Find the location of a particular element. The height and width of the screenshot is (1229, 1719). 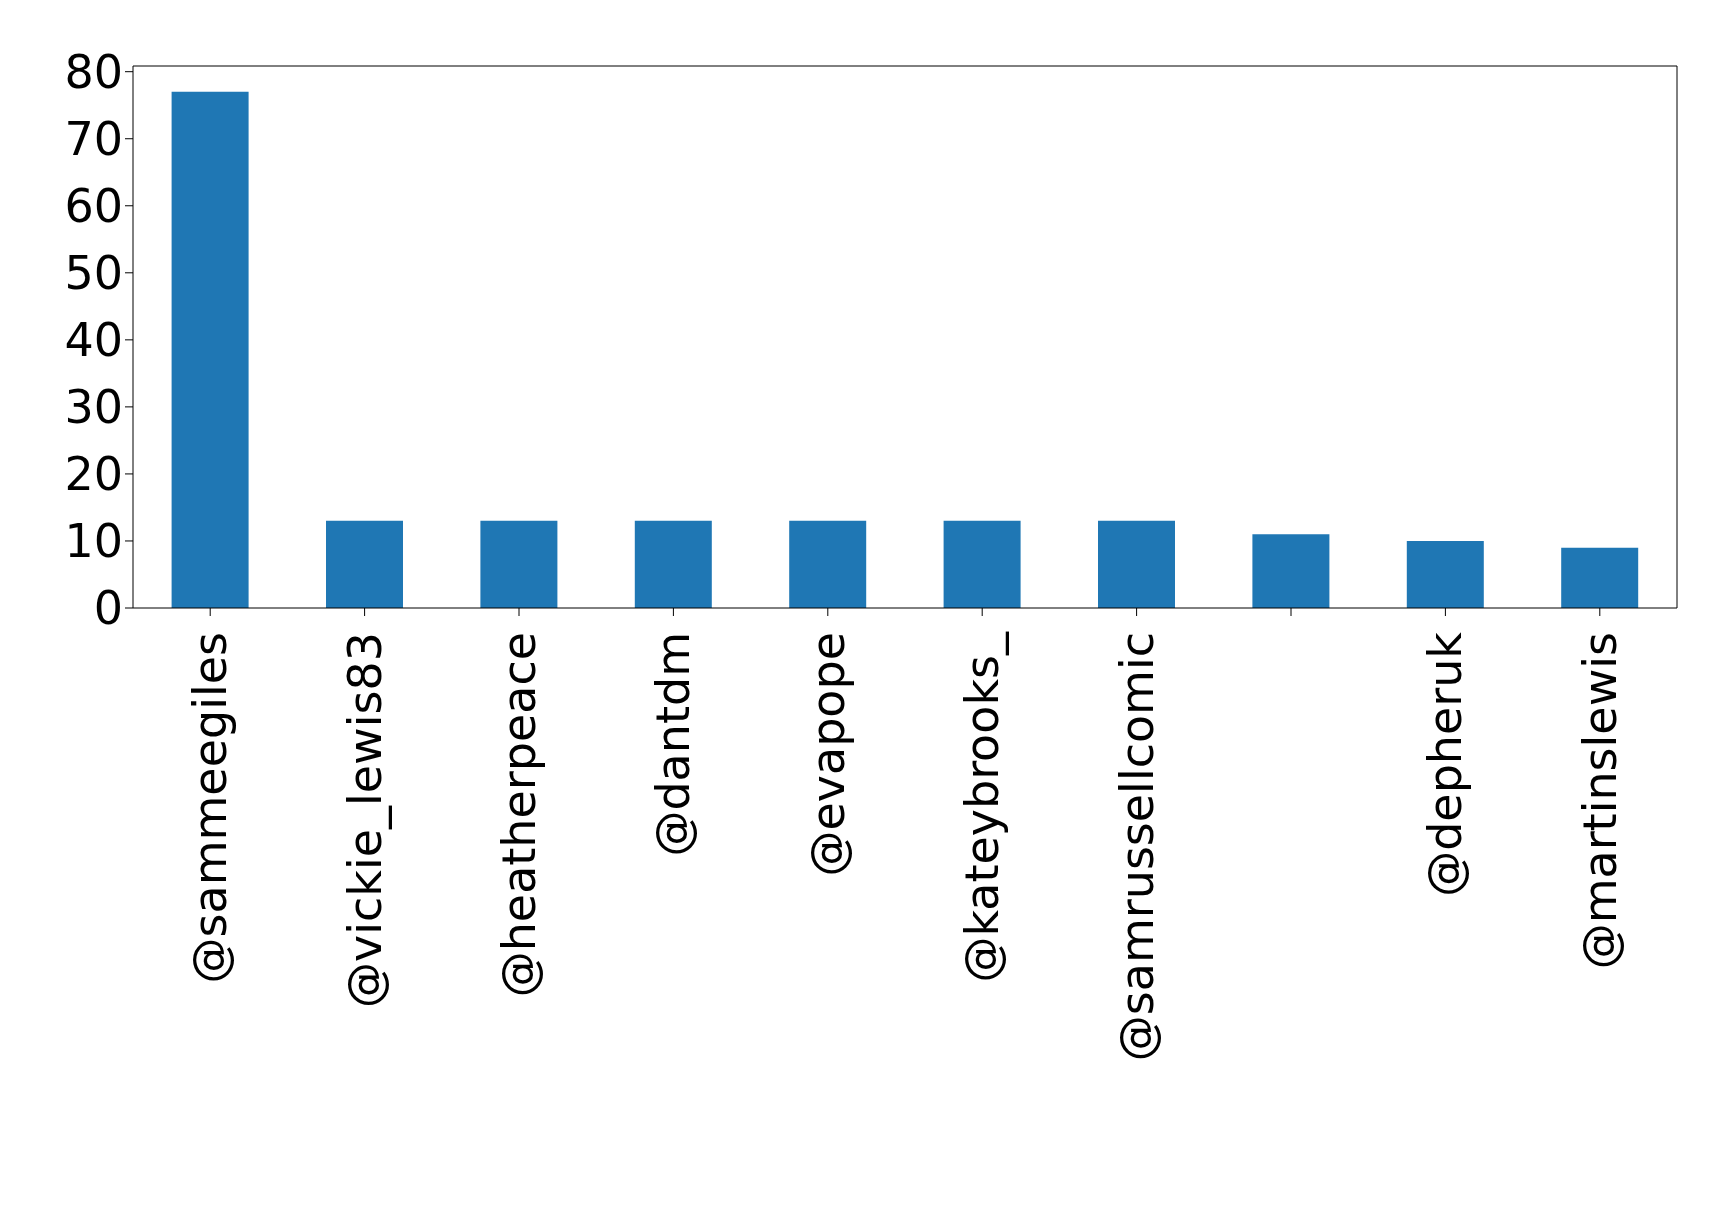

y-tick-label: 80 is located at coordinates (93, 72).